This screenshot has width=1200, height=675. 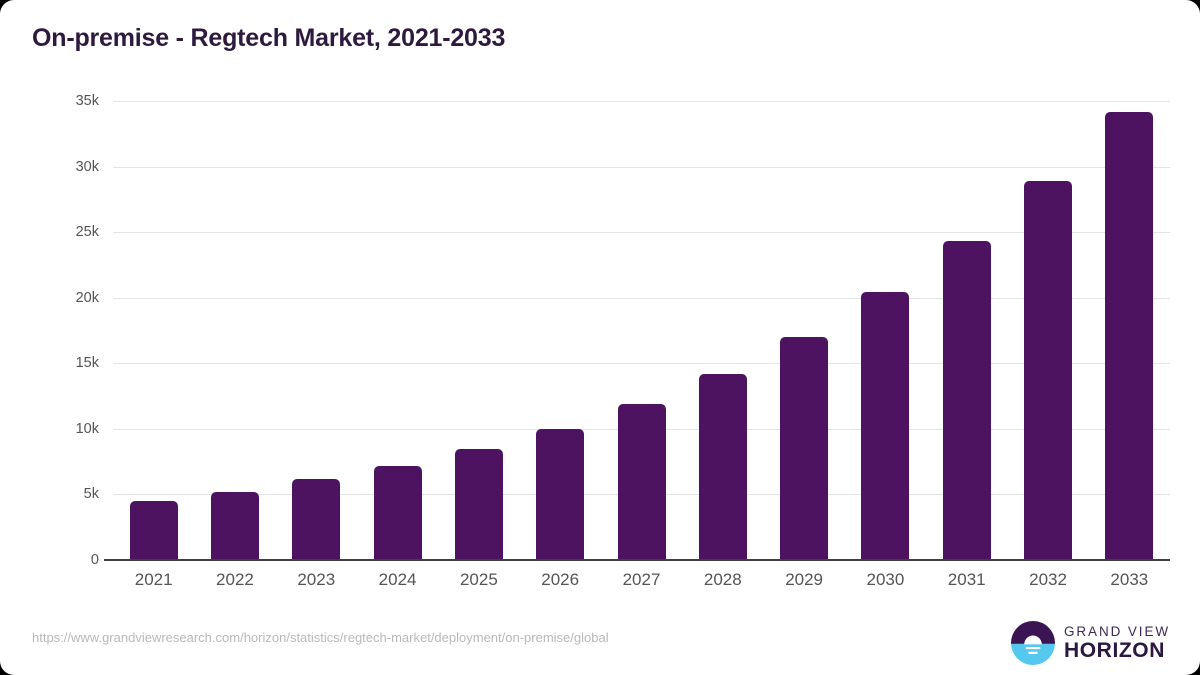 What do you see at coordinates (269, 38) in the screenshot?
I see `page-title: On-premise - Regtech Market, 2021-2033` at bounding box center [269, 38].